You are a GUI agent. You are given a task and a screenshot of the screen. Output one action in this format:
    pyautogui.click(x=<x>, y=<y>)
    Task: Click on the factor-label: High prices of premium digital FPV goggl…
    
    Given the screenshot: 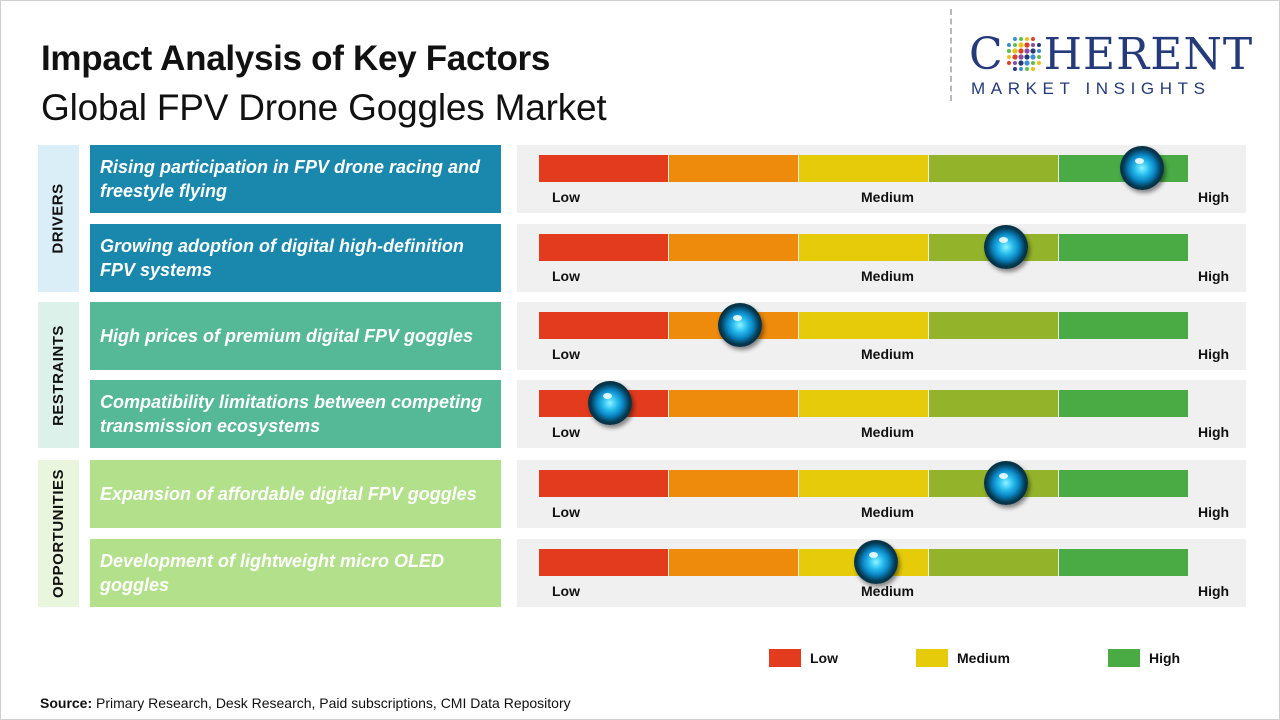 What is the action you would take?
    pyautogui.click(x=295, y=336)
    